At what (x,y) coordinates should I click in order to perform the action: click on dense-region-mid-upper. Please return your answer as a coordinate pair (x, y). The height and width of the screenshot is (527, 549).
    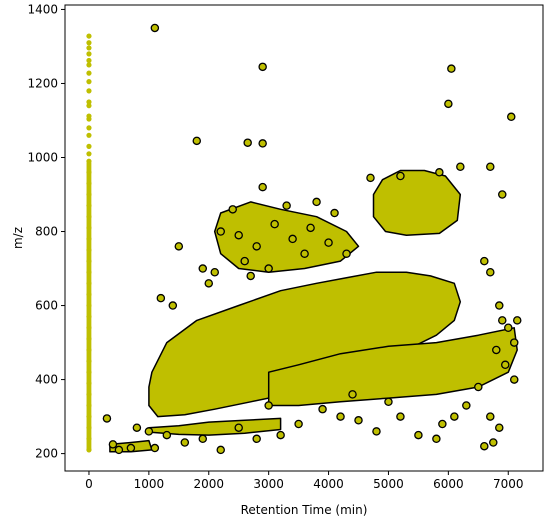
    Looking at the image, I should click on (286, 237).